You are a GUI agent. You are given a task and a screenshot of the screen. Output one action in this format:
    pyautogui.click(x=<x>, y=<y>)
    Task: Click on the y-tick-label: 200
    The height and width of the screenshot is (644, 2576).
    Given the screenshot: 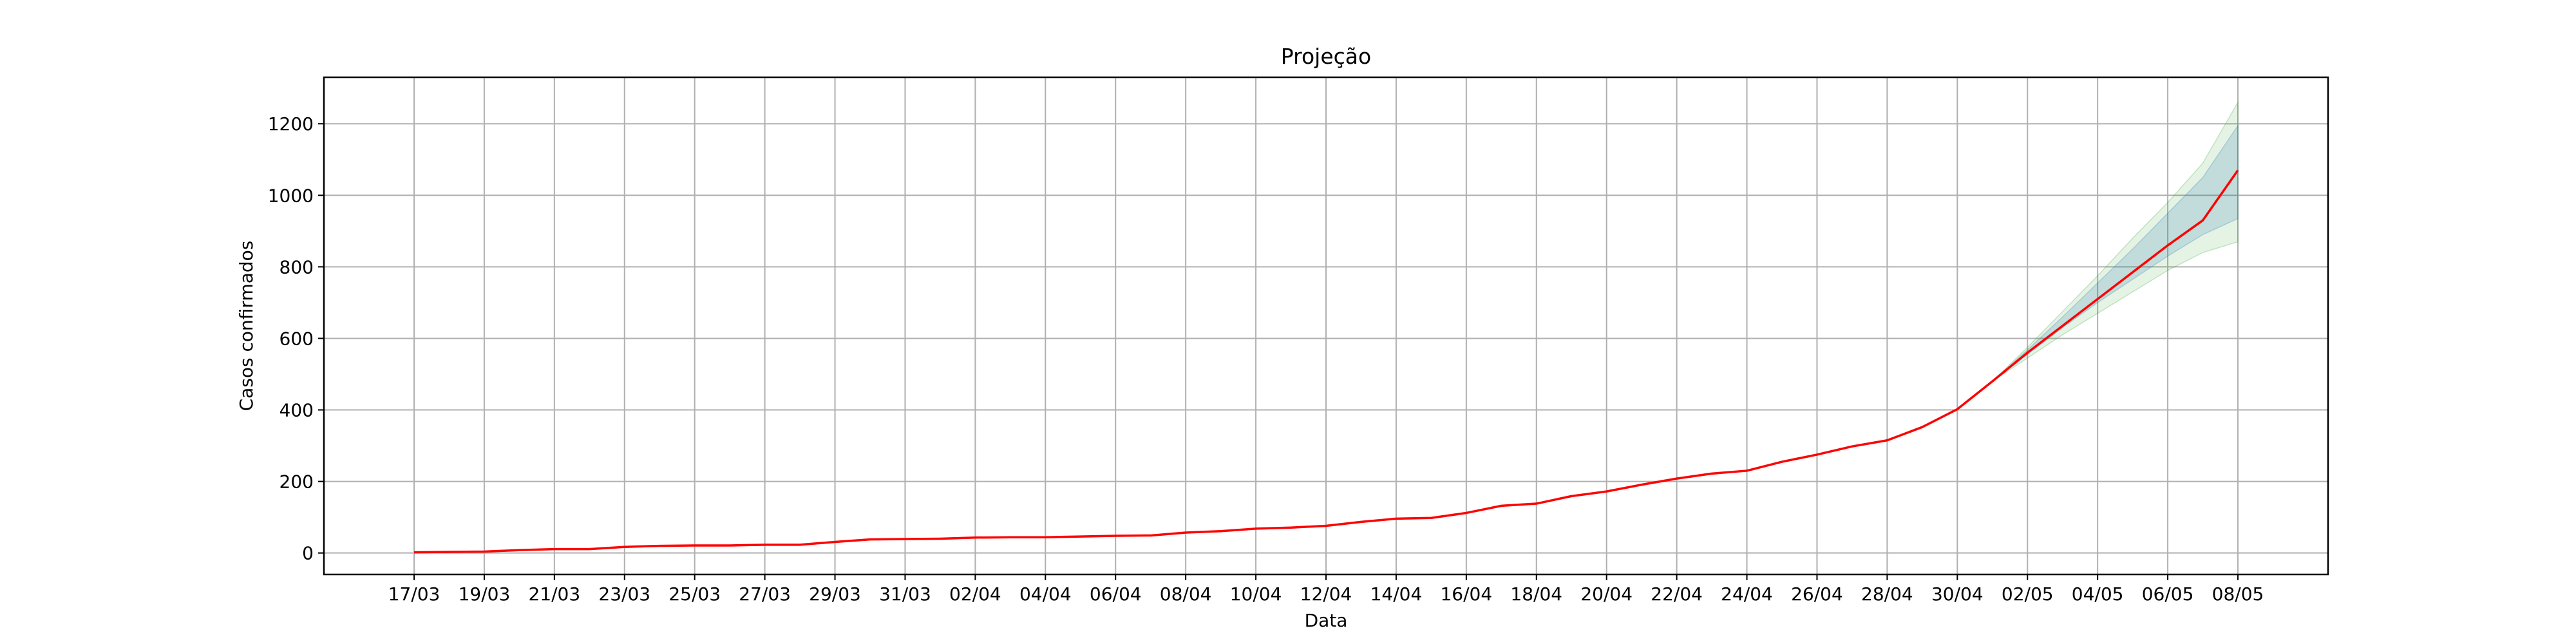 What is the action you would take?
    pyautogui.click(x=296, y=482)
    